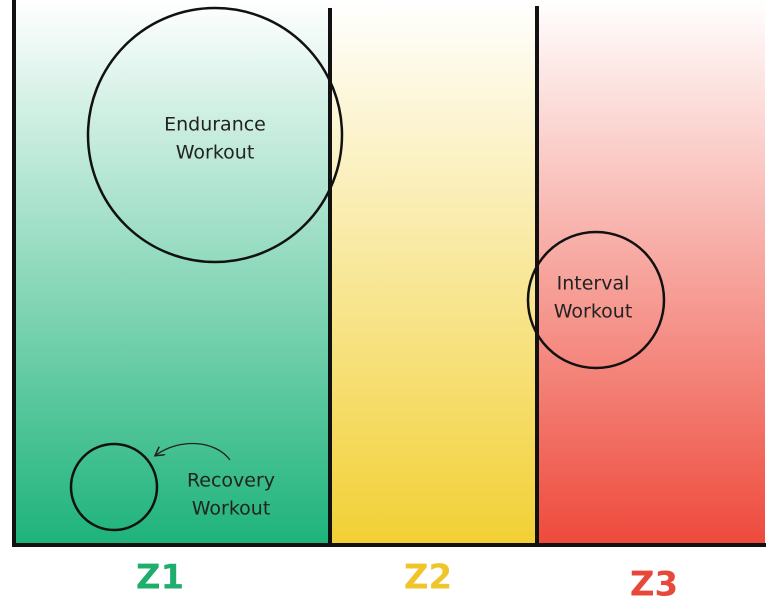 This screenshot has width=768, height=610. I want to click on workout-label: Interval, so click(593, 284).